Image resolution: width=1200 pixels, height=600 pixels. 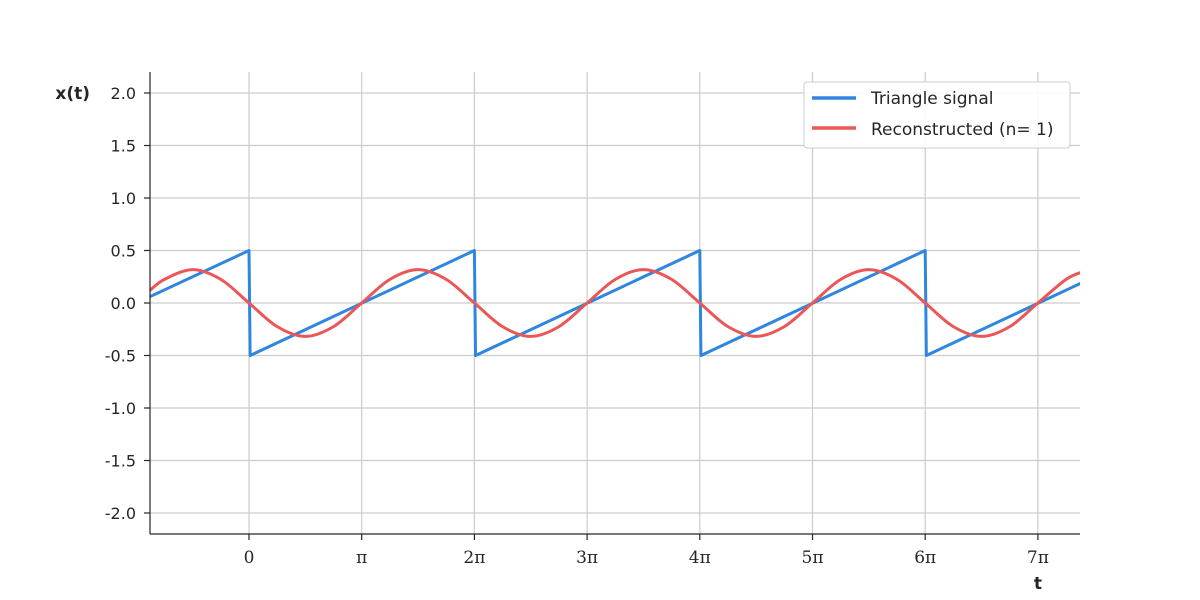 I want to click on x-tick-label: π, so click(x=361, y=558).